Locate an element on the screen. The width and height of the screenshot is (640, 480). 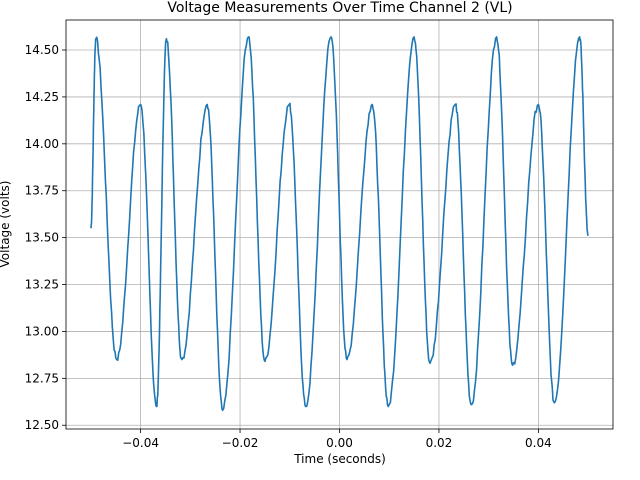
y-tick-label: 14.25 is located at coordinates (42, 97).